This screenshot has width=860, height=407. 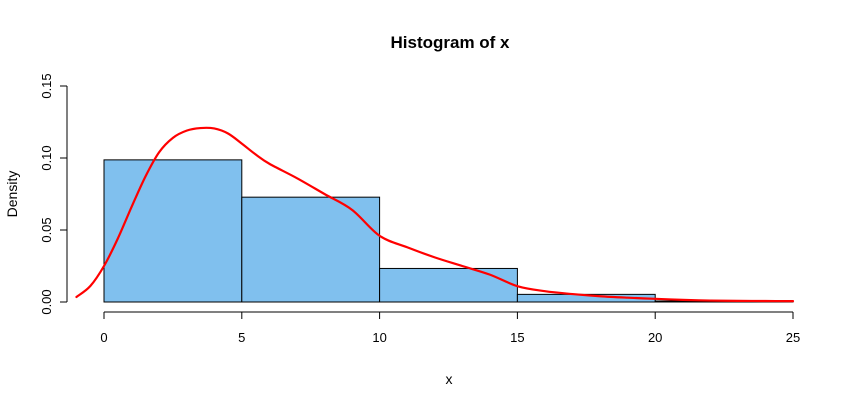 What do you see at coordinates (241, 337) in the screenshot?
I see `x-tick-label: 5` at bounding box center [241, 337].